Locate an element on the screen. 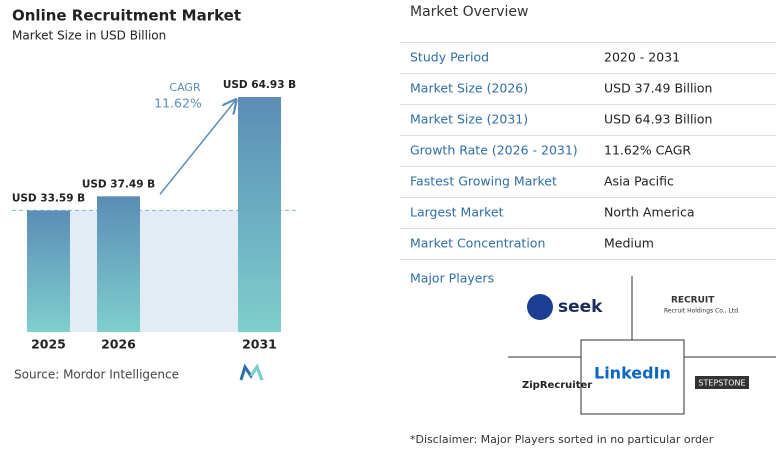 The width and height of the screenshot is (776, 456). stepstone-box is located at coordinates (722, 382).